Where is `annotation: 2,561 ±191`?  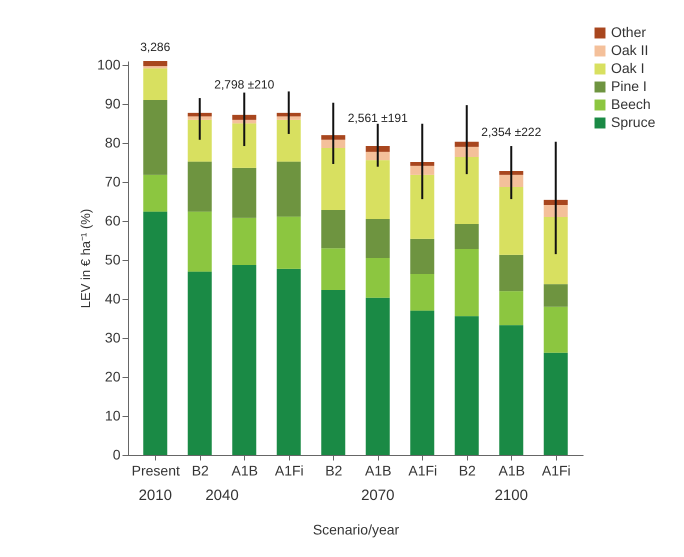
annotation: 2,561 ±191 is located at coordinates (378, 118).